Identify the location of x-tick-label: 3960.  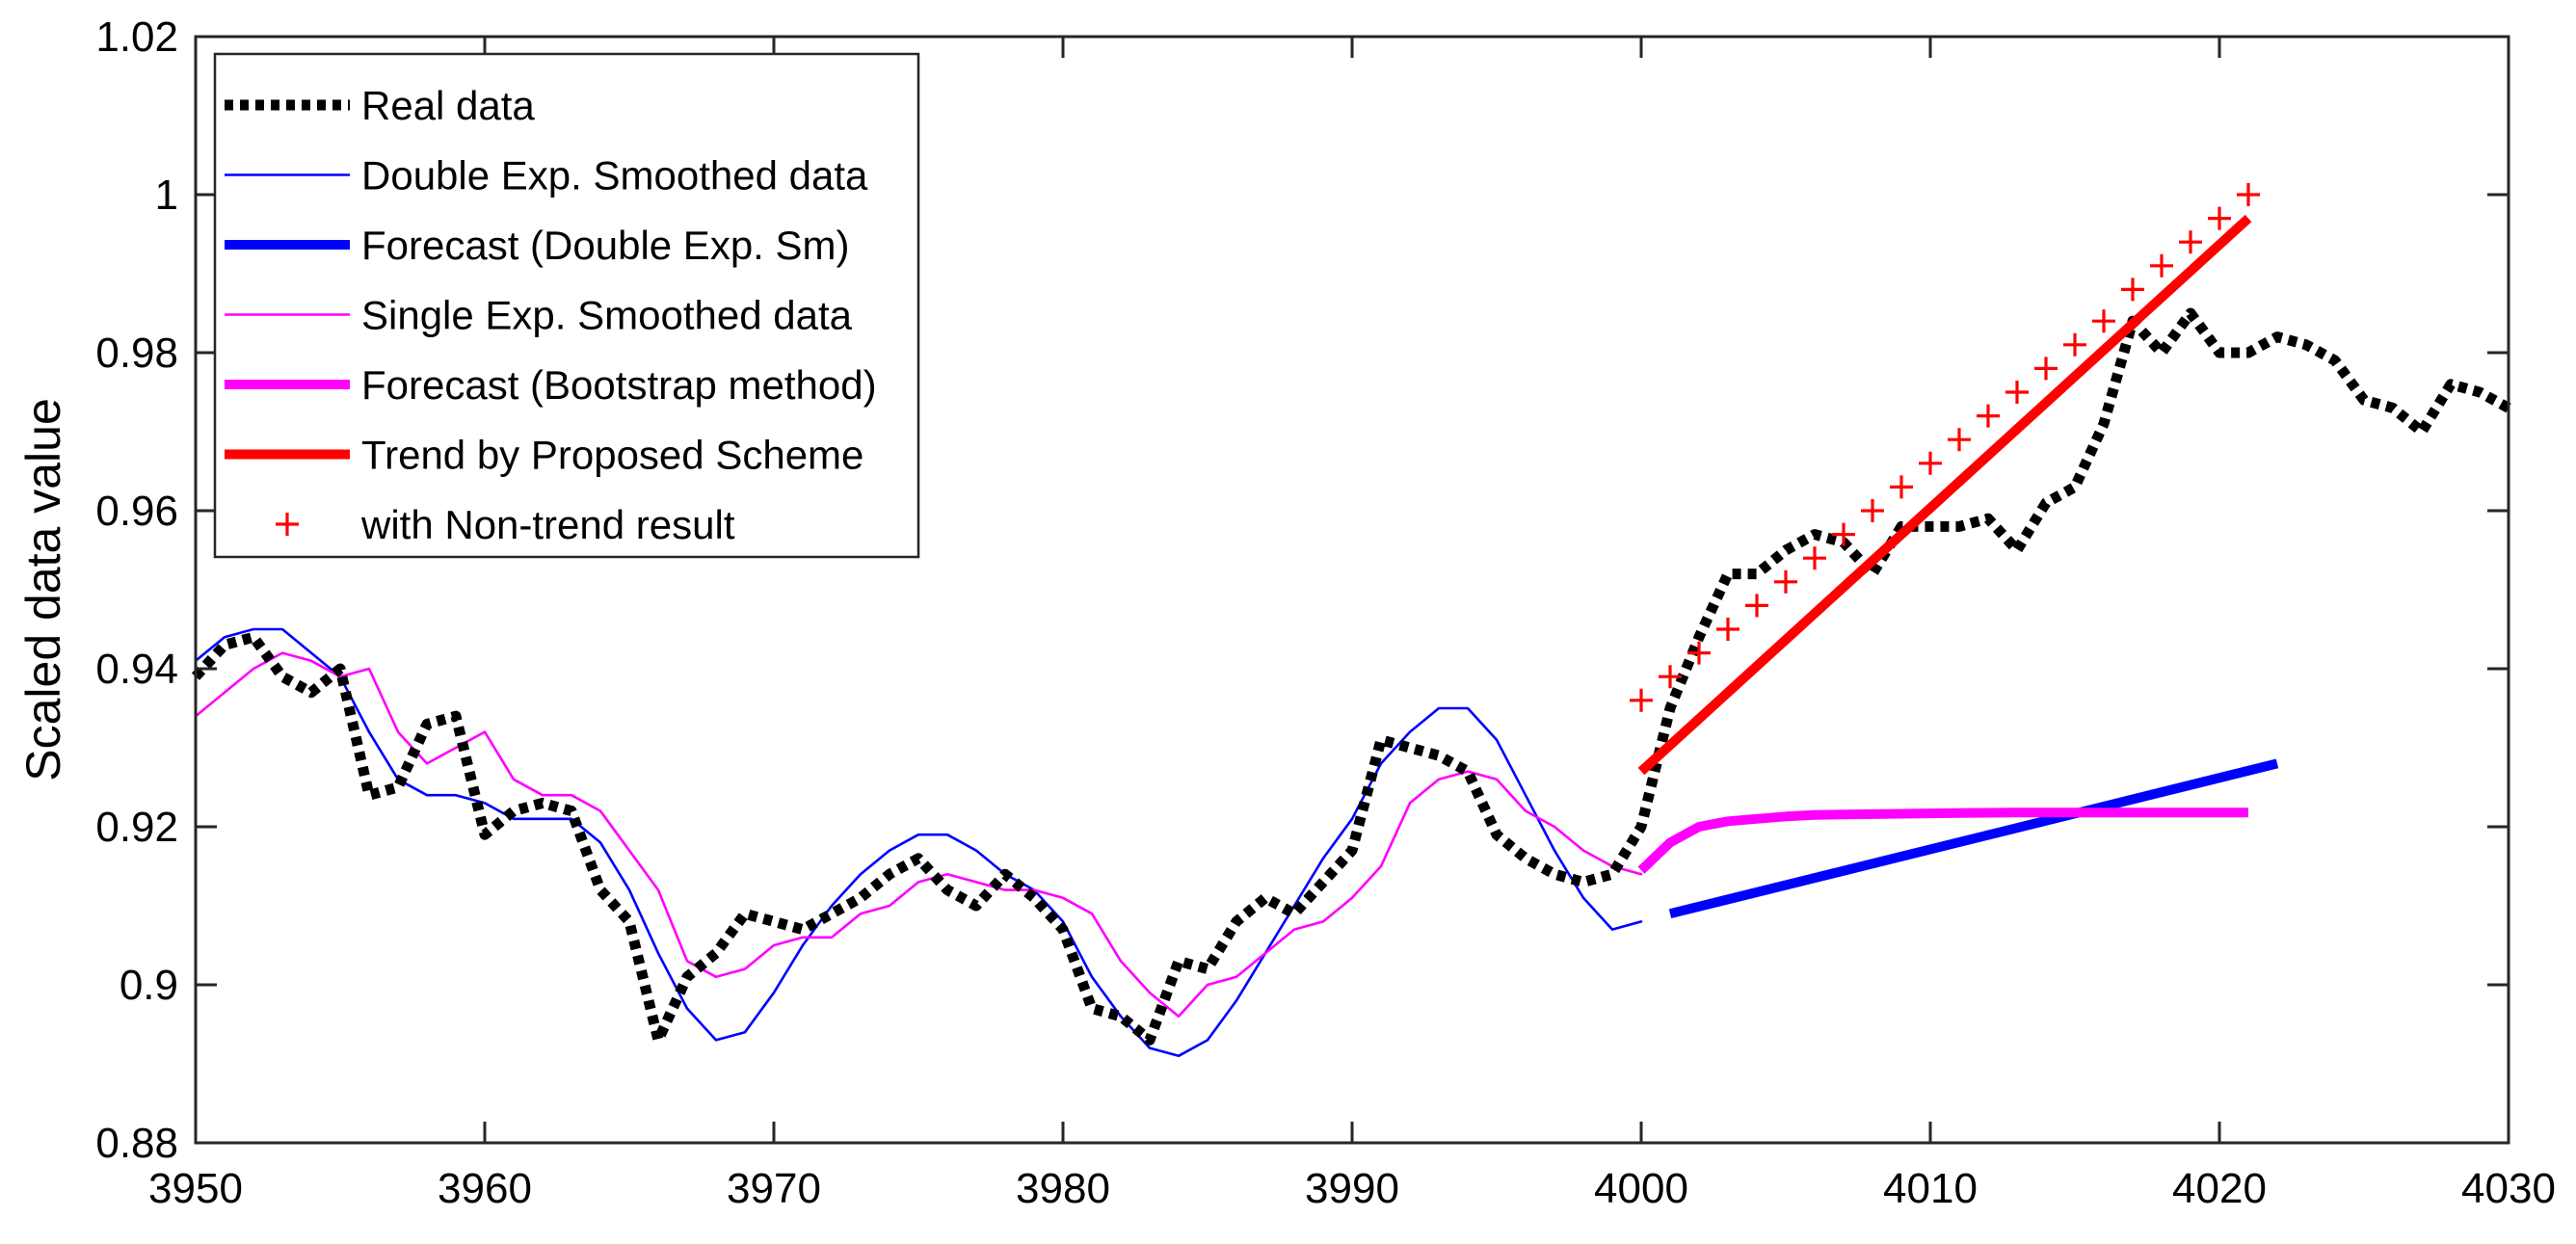
(485, 1188).